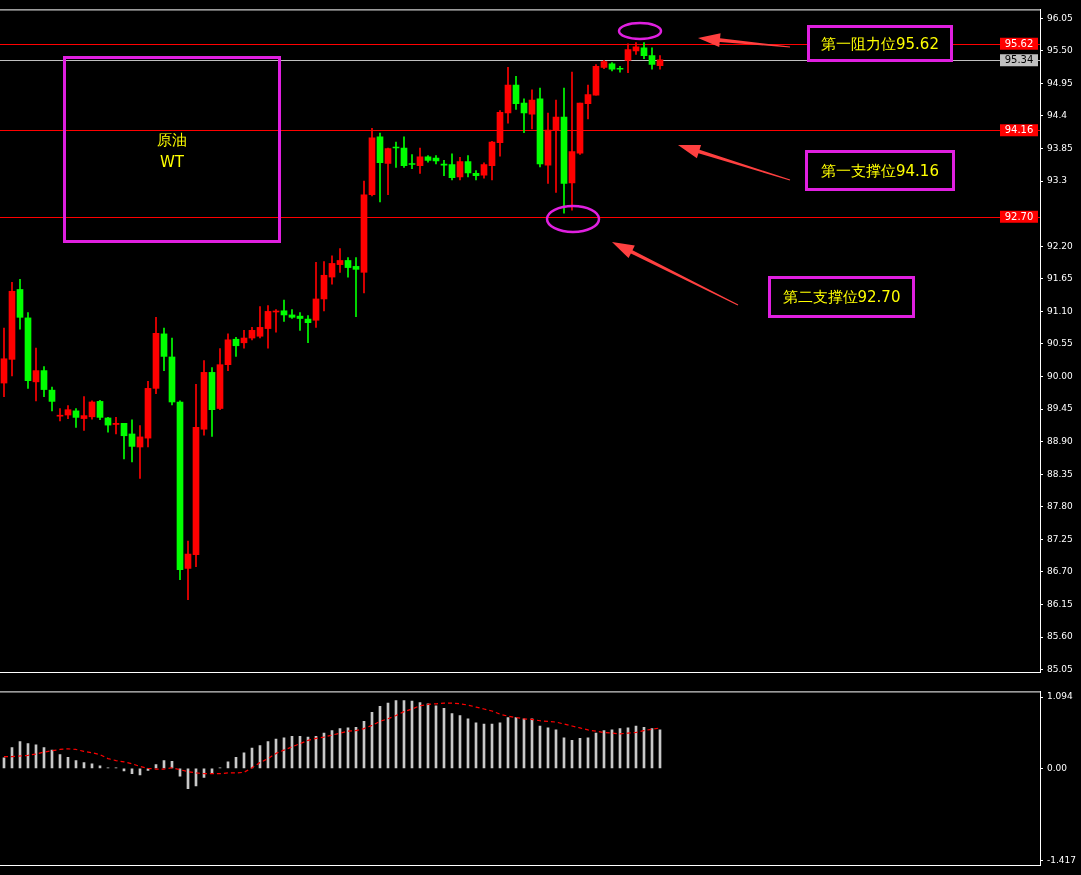 The height and width of the screenshot is (875, 1081). Describe the element at coordinates (1060, 17) in the screenshot. I see `y-tick-label: 96.05` at that location.